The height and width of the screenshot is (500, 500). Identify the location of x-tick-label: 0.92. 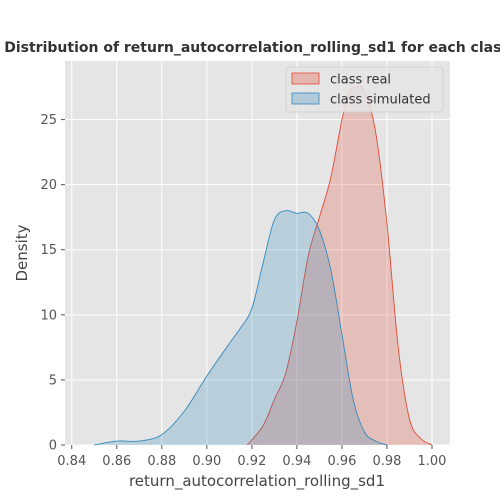
(251, 461).